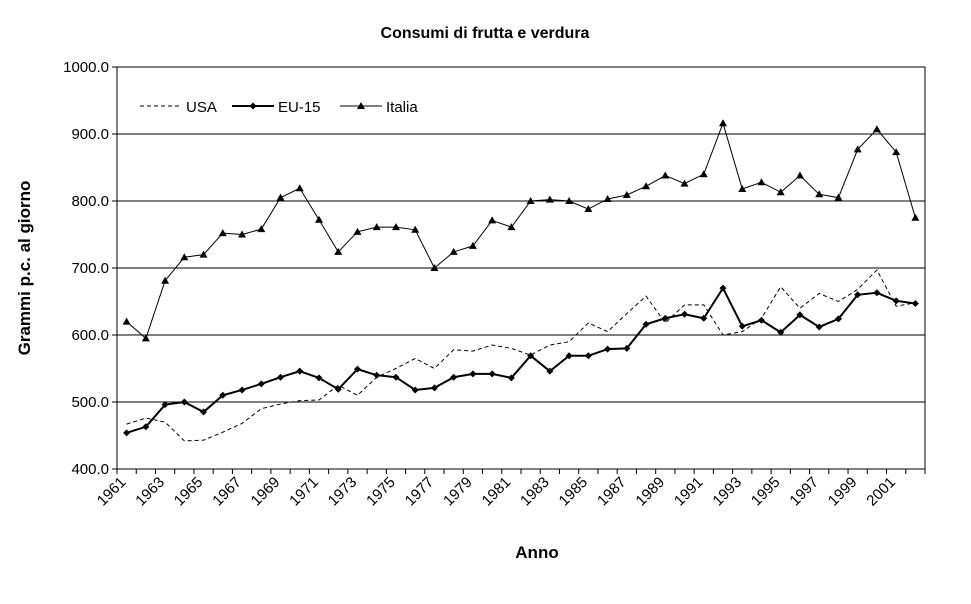  I want to click on y-tick-label: 600.0, so click(90, 335).